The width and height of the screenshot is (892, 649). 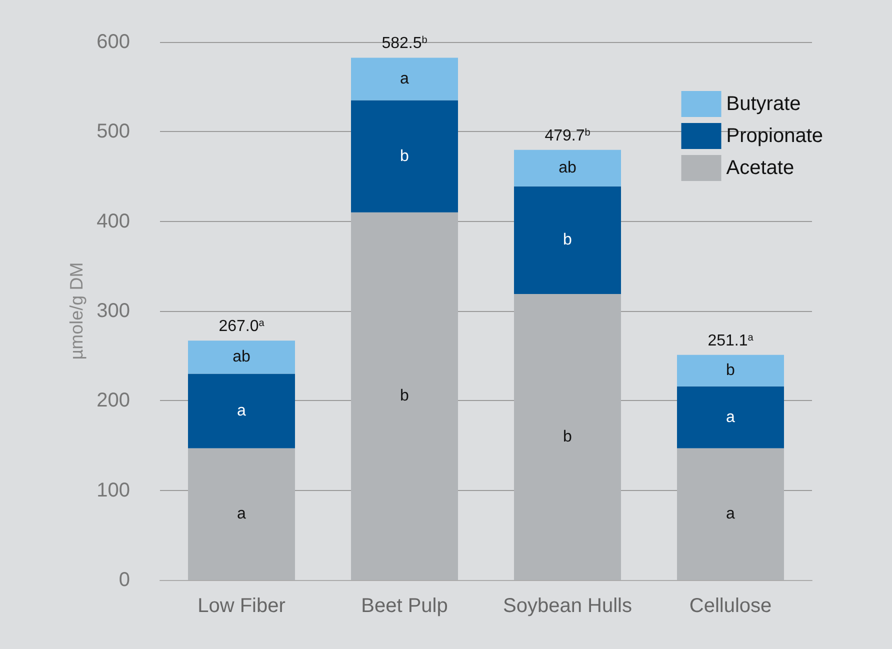 I want to click on y-tick-label: 400, so click(x=113, y=221).